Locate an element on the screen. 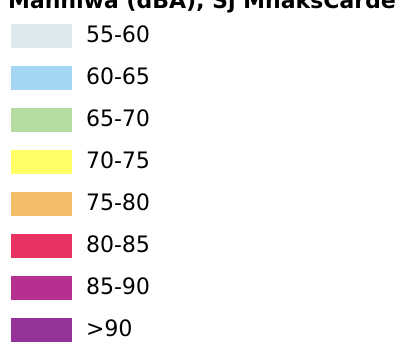 The height and width of the screenshot is (344, 414). legend-item: 65-70 is located at coordinates (207, 120).